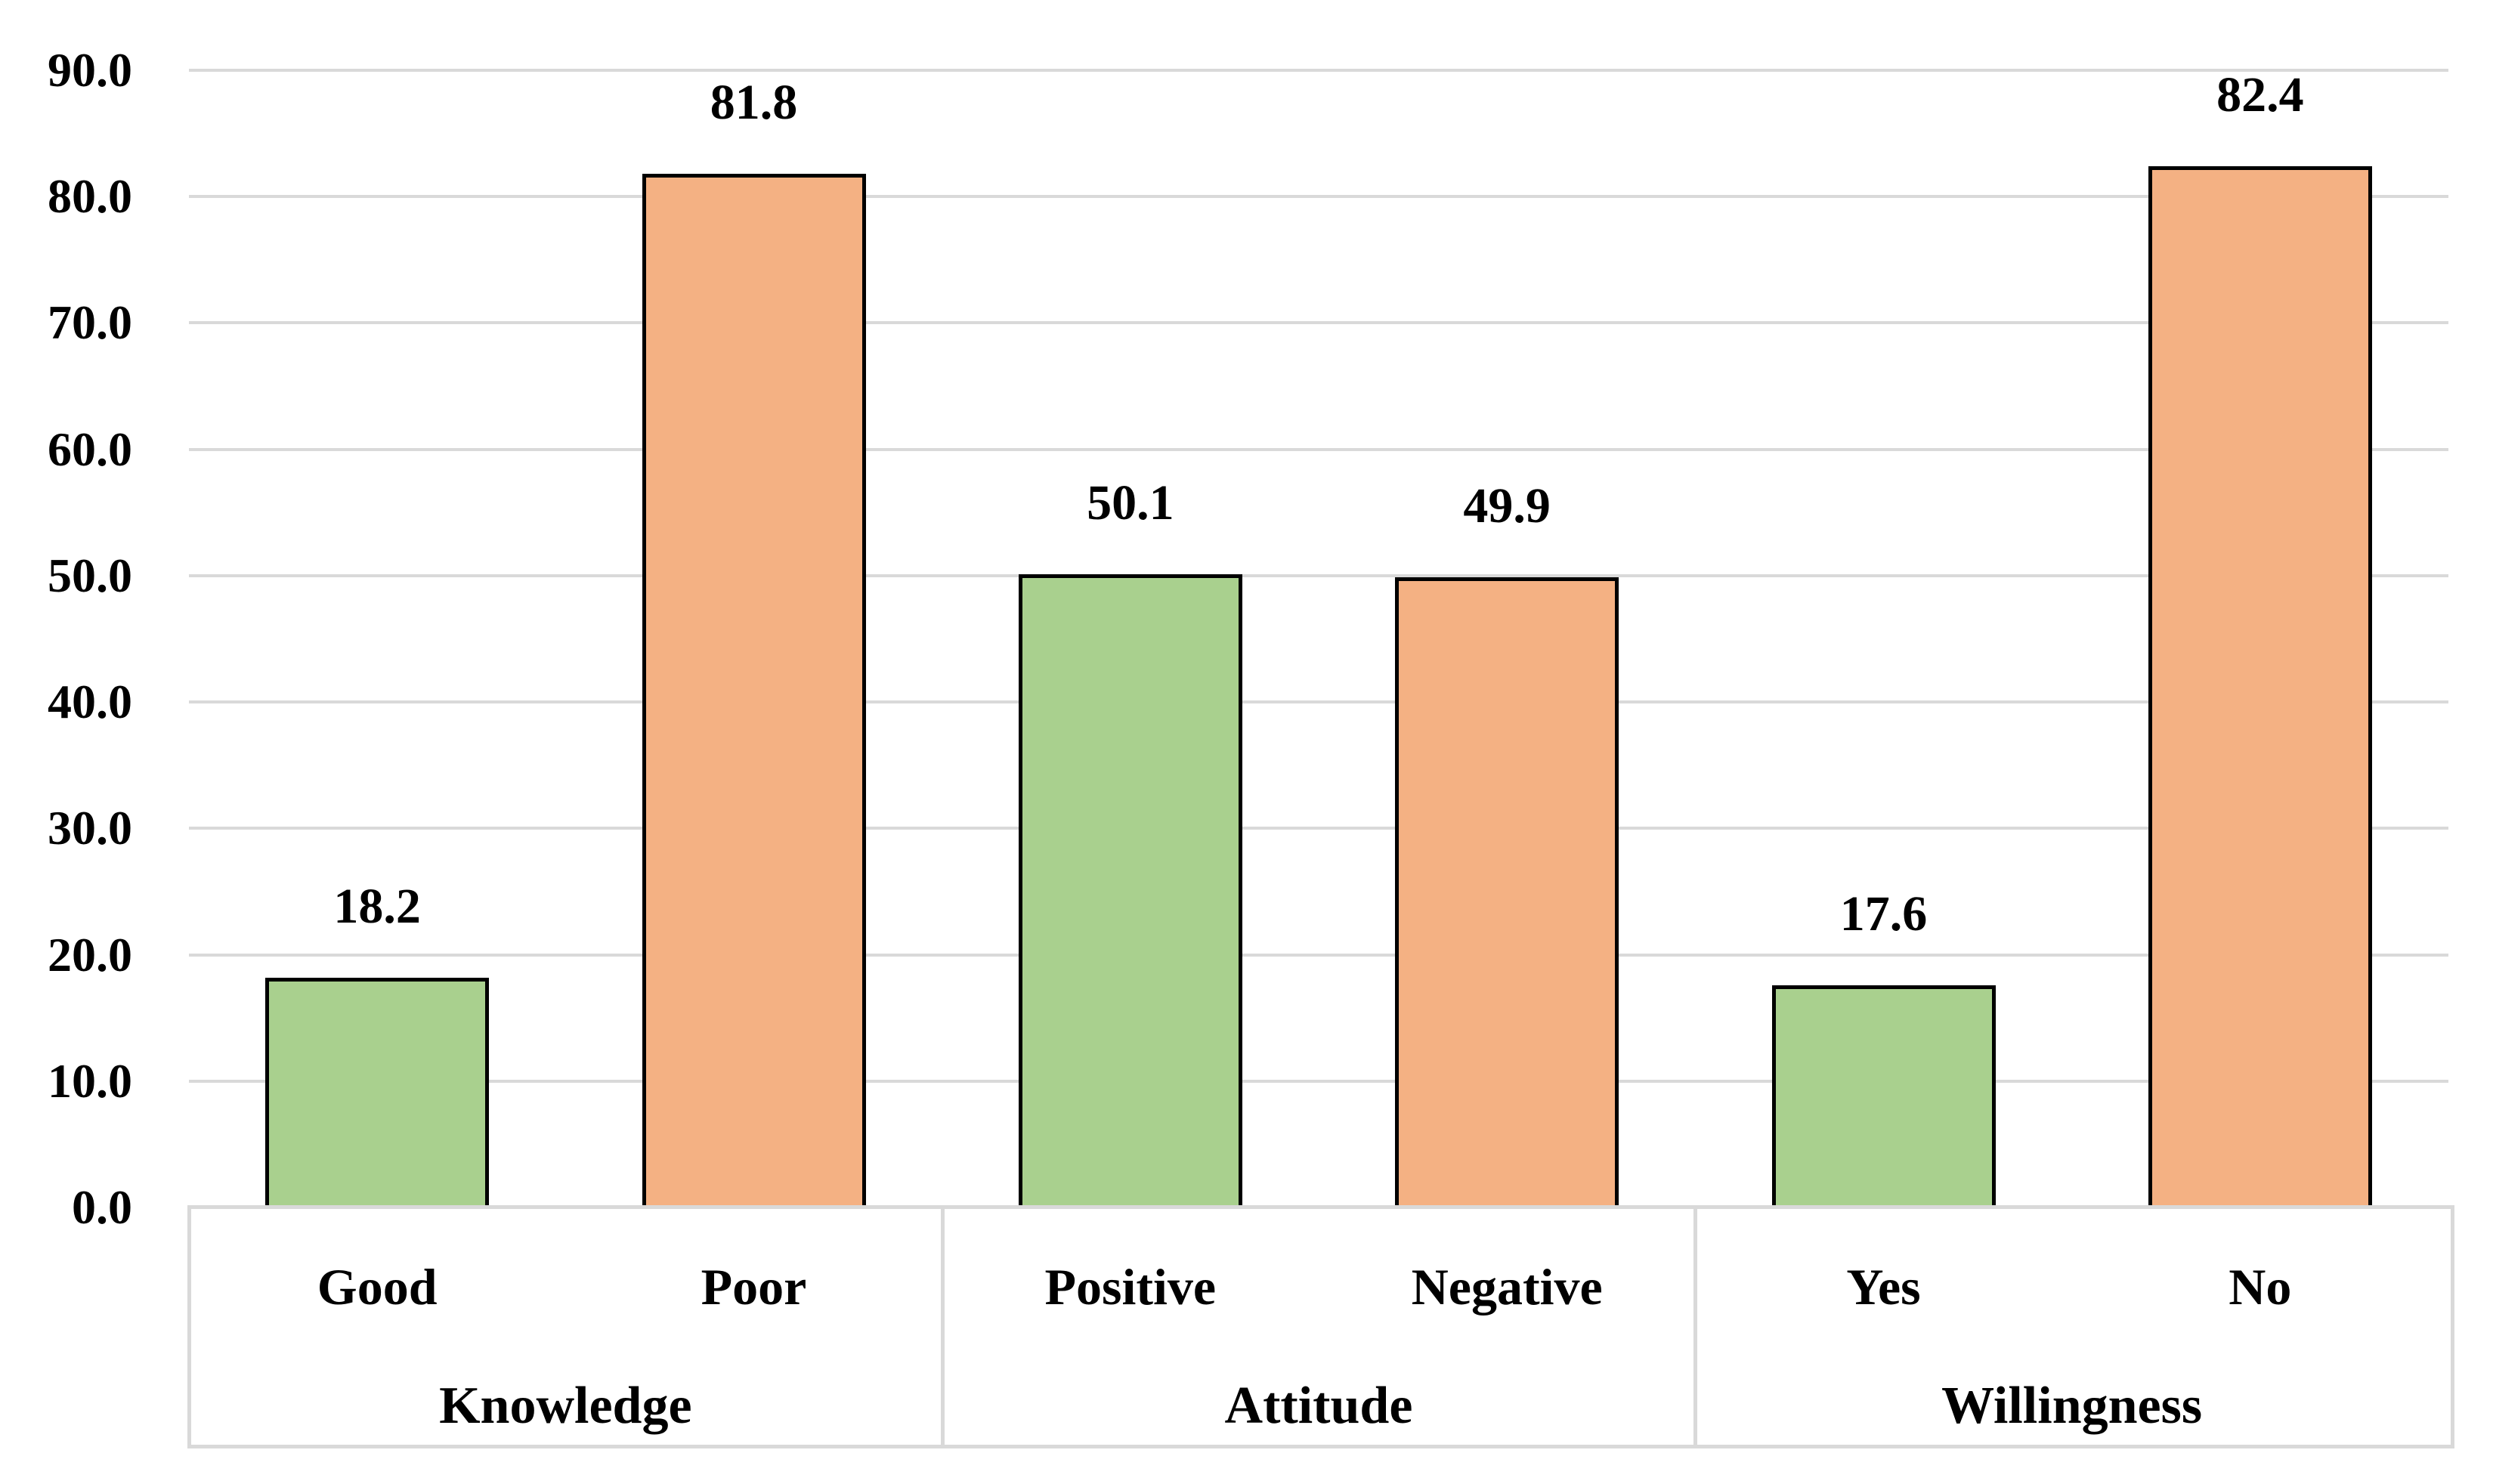 This screenshot has width=2493, height=1484. What do you see at coordinates (90, 702) in the screenshot?
I see `y-axis-tick-label-40-0: 40.0` at bounding box center [90, 702].